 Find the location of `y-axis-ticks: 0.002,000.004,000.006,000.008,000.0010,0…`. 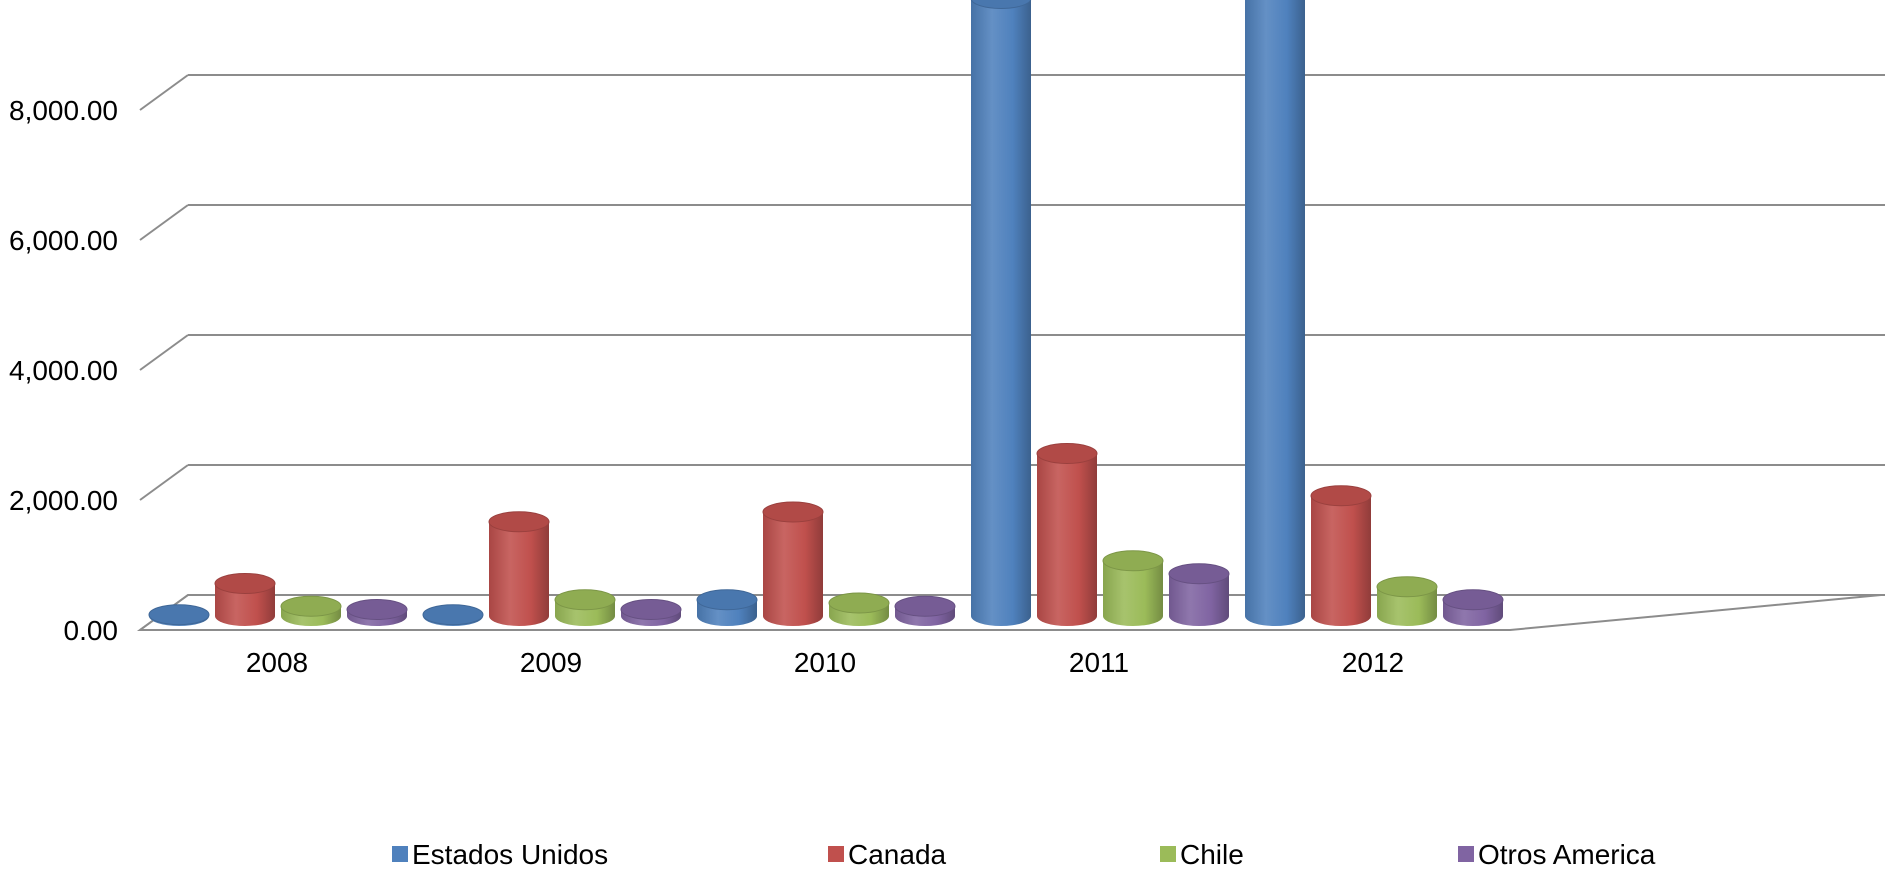

y-axis-ticks: 0.002,000.004,000.006,000.008,000.0010,0… is located at coordinates (64, 370).